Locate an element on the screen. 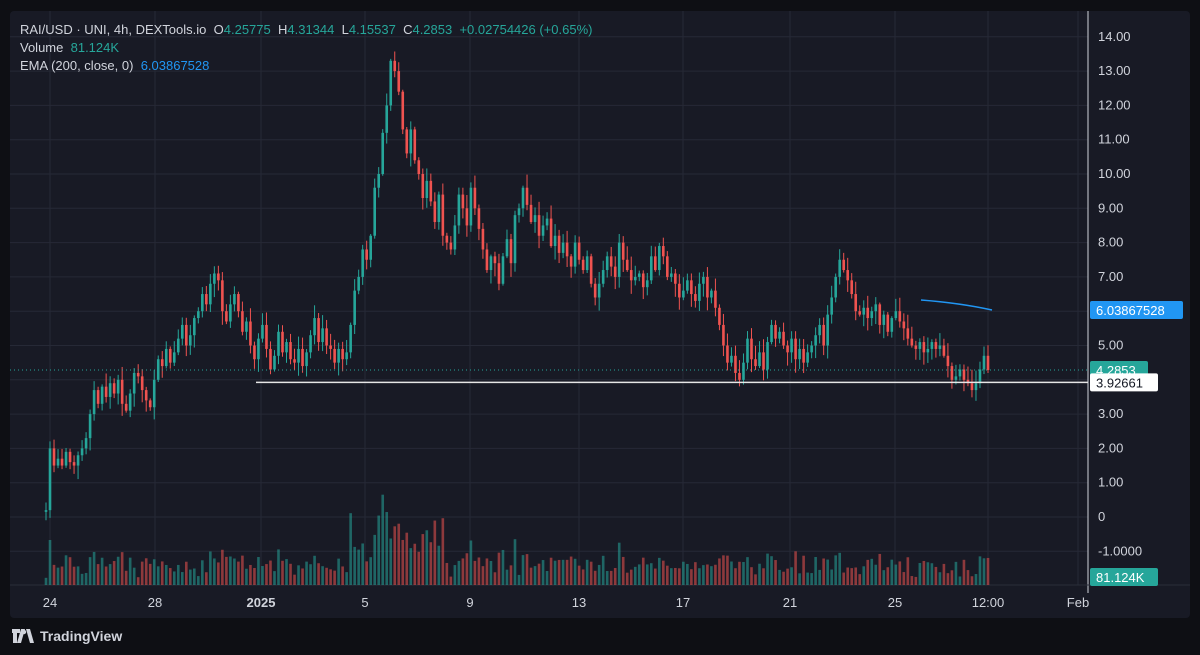 This screenshot has width=1200, height=655. tradingview-icon is located at coordinates (23, 636).